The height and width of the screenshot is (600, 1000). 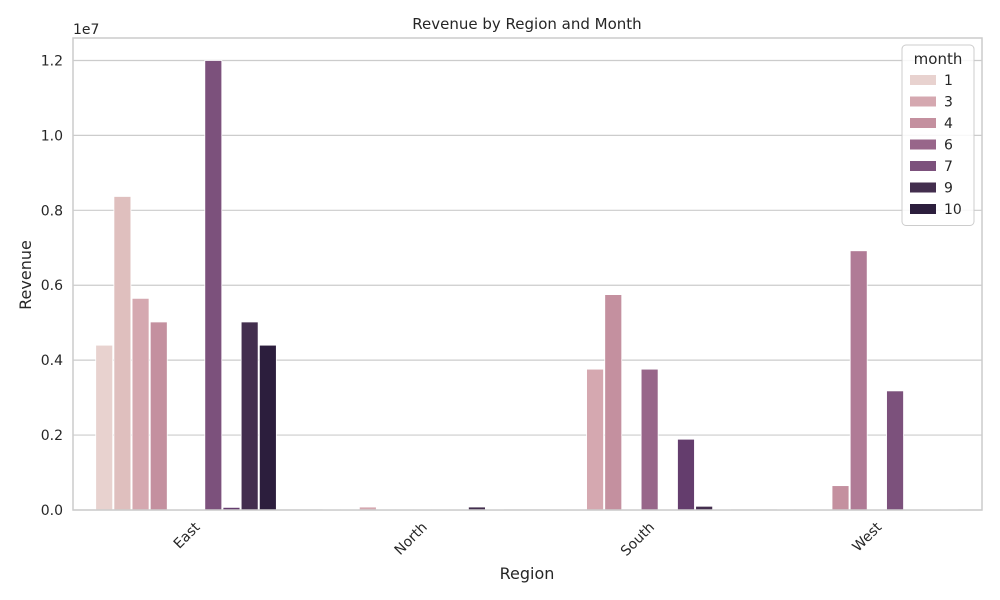 What do you see at coordinates (638, 540) in the screenshot?
I see `x-tick-label: South` at bounding box center [638, 540].